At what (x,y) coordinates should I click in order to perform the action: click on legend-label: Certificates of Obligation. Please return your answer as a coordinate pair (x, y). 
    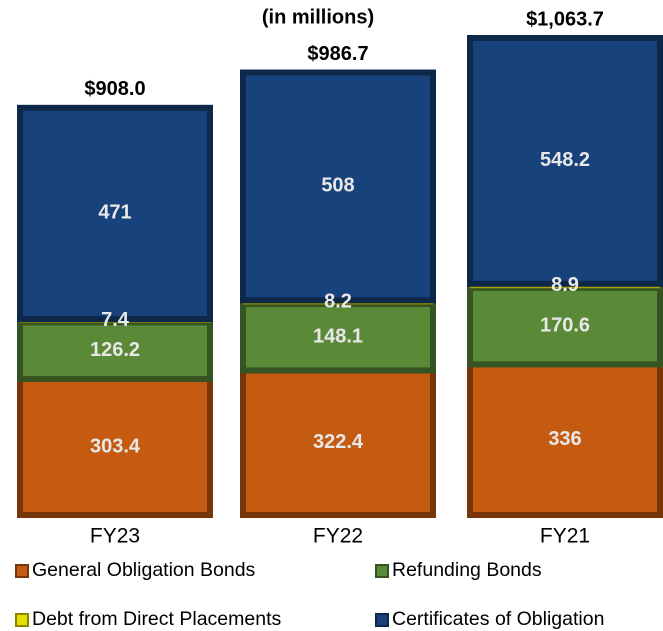
    Looking at the image, I should click on (498, 619).